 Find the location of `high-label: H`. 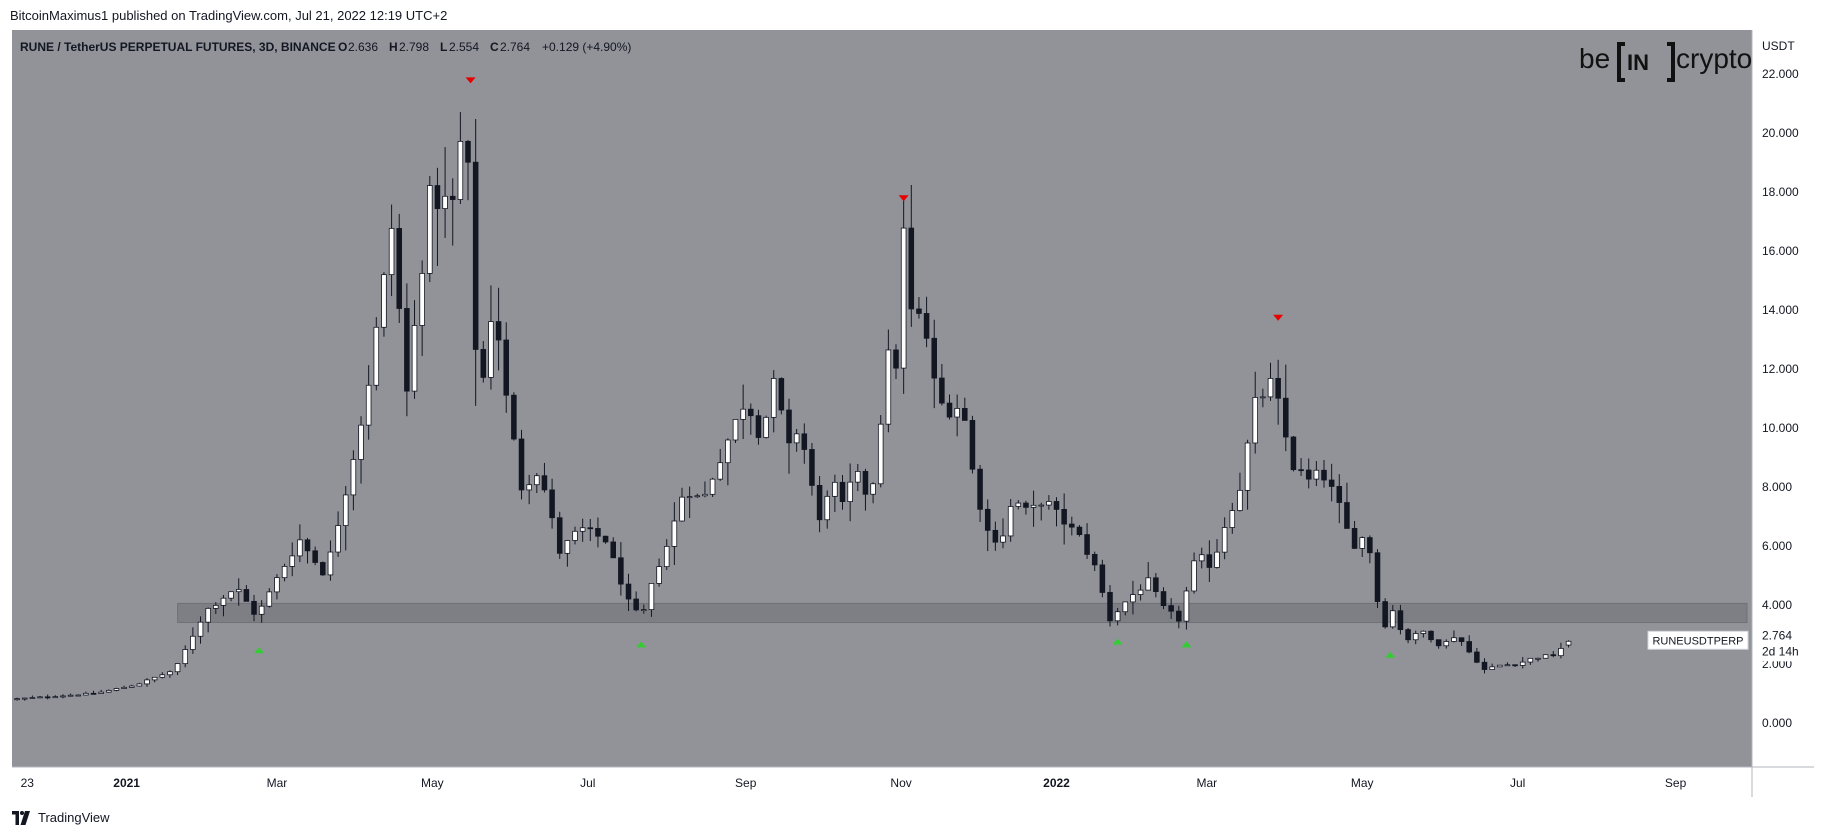

high-label: H is located at coordinates (393, 47).